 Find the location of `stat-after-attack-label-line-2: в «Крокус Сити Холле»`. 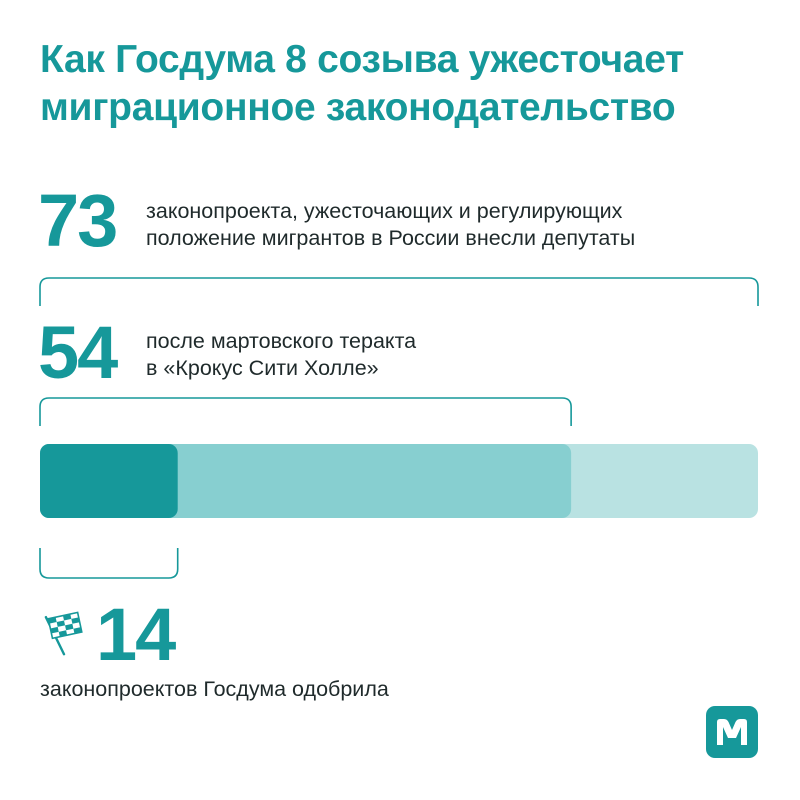

stat-after-attack-label-line-2: в «Крокус Сити Холле» is located at coordinates (262, 368).